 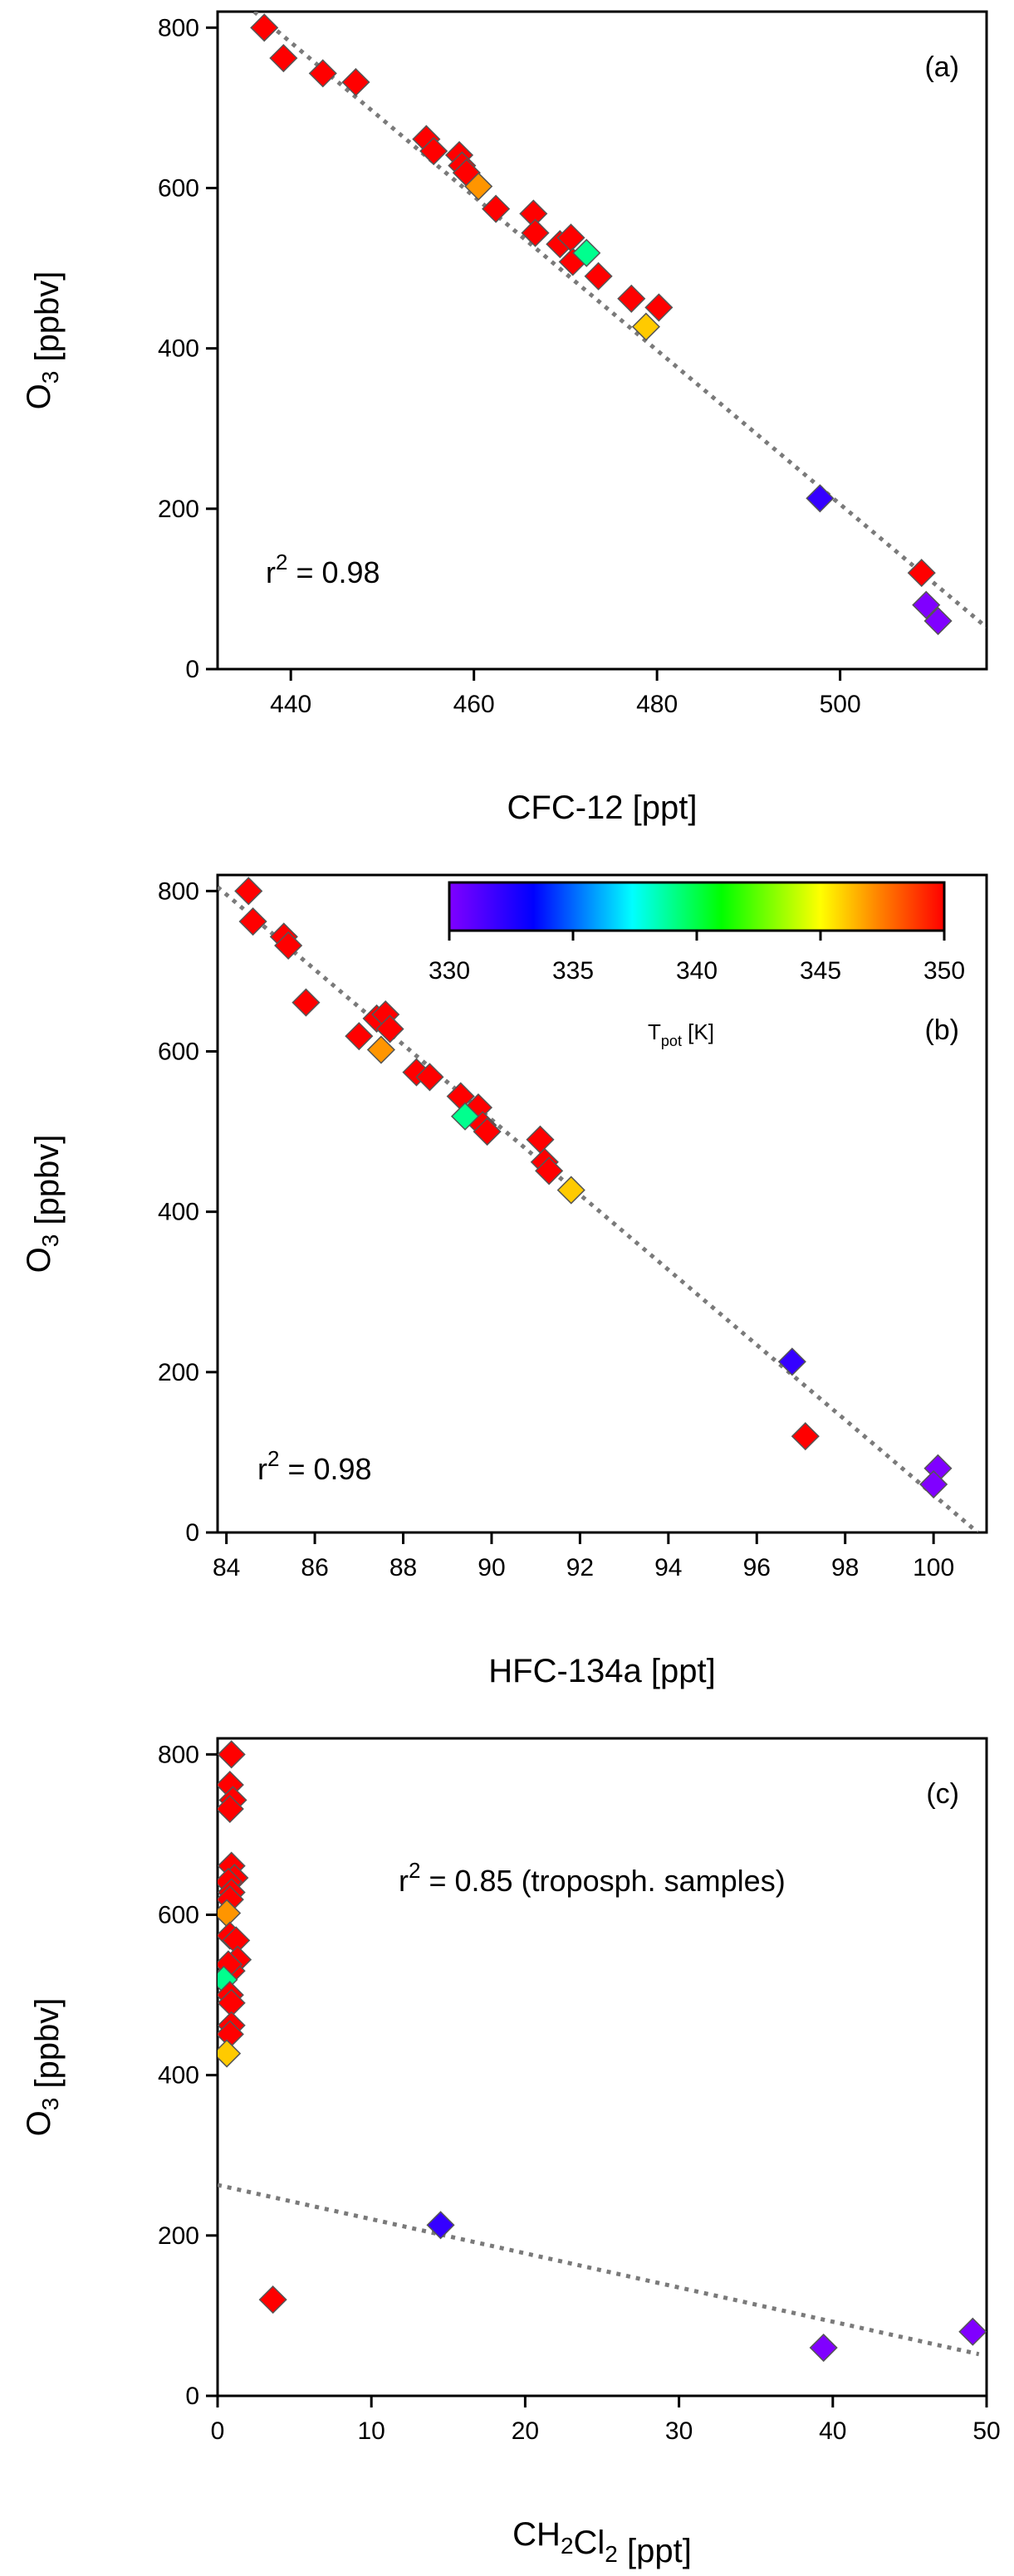 I want to click on x-axis-label: CFC-12 [ppt], so click(x=602, y=807).